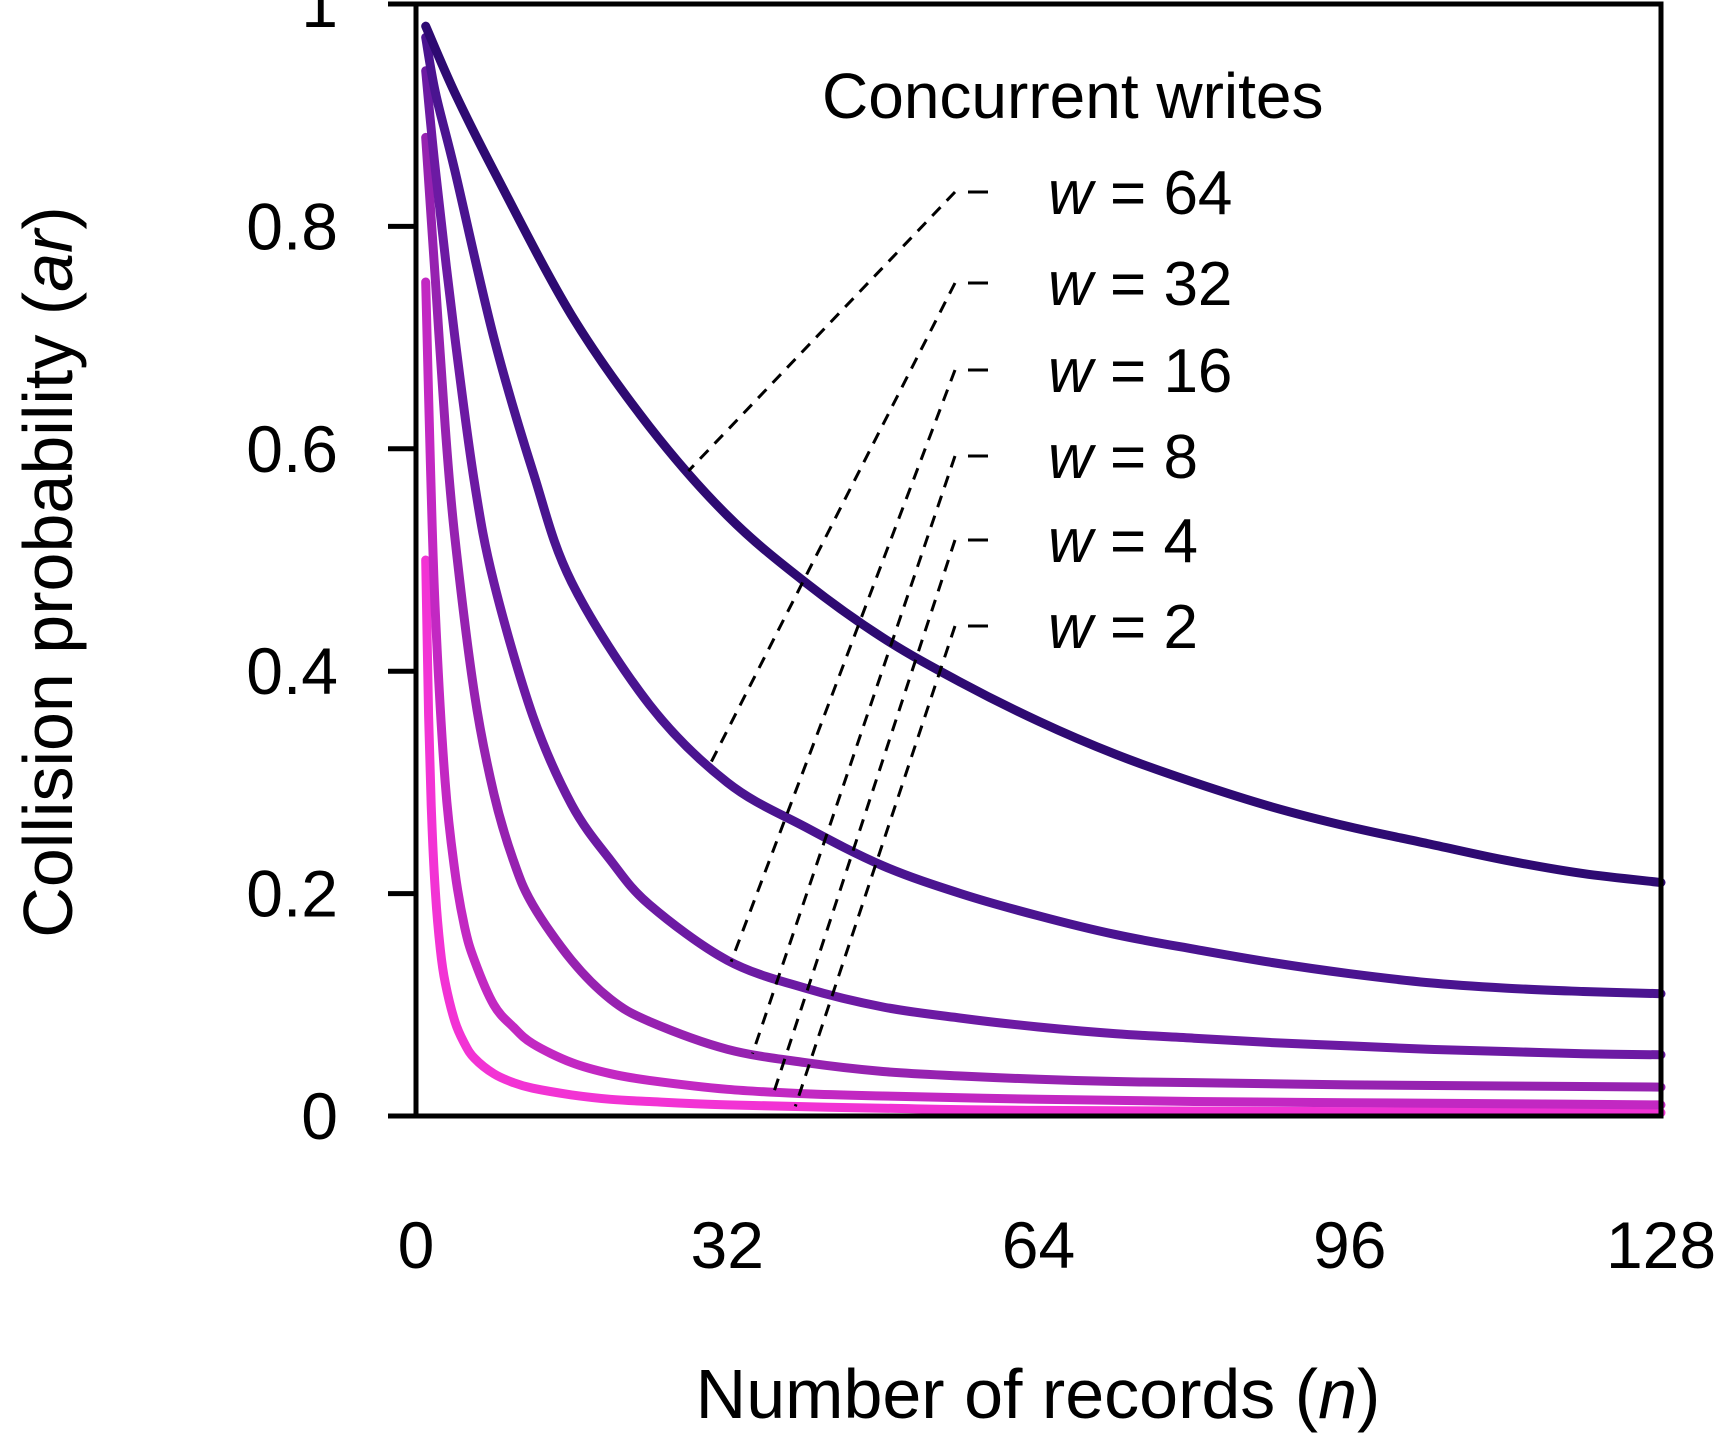  I want to click on x-axis-ticks: 0 32 64 96 128, so click(1057, 1245).